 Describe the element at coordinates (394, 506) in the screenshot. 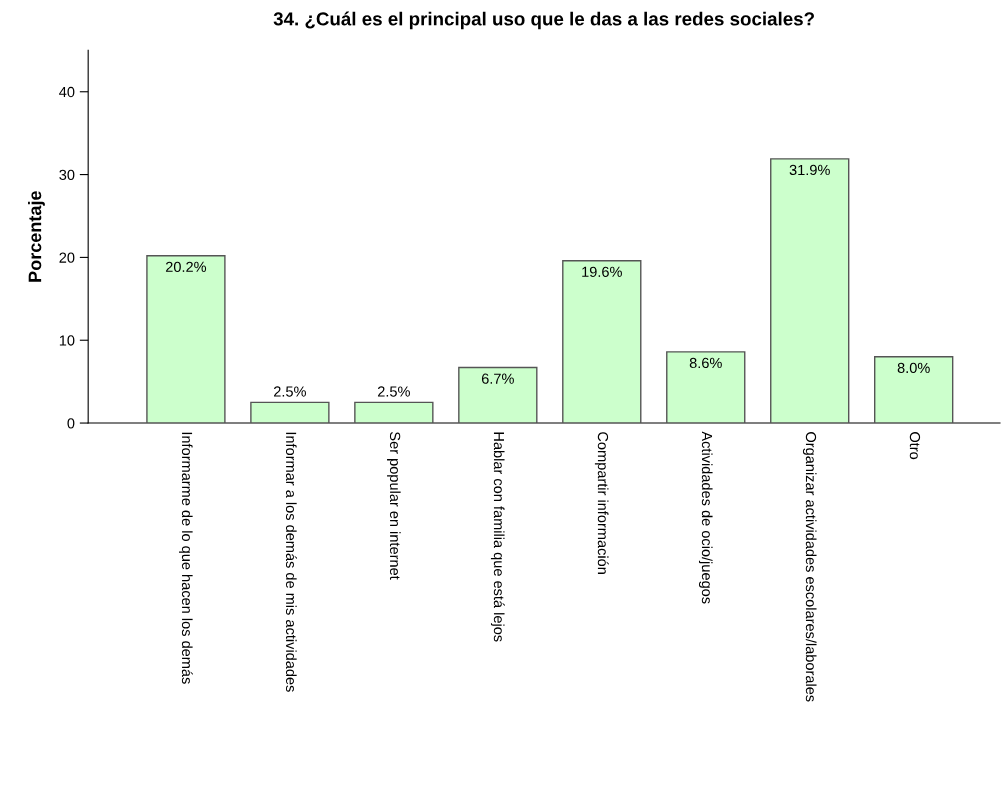

I see `x-tick-label: Ser popular en internet` at that location.